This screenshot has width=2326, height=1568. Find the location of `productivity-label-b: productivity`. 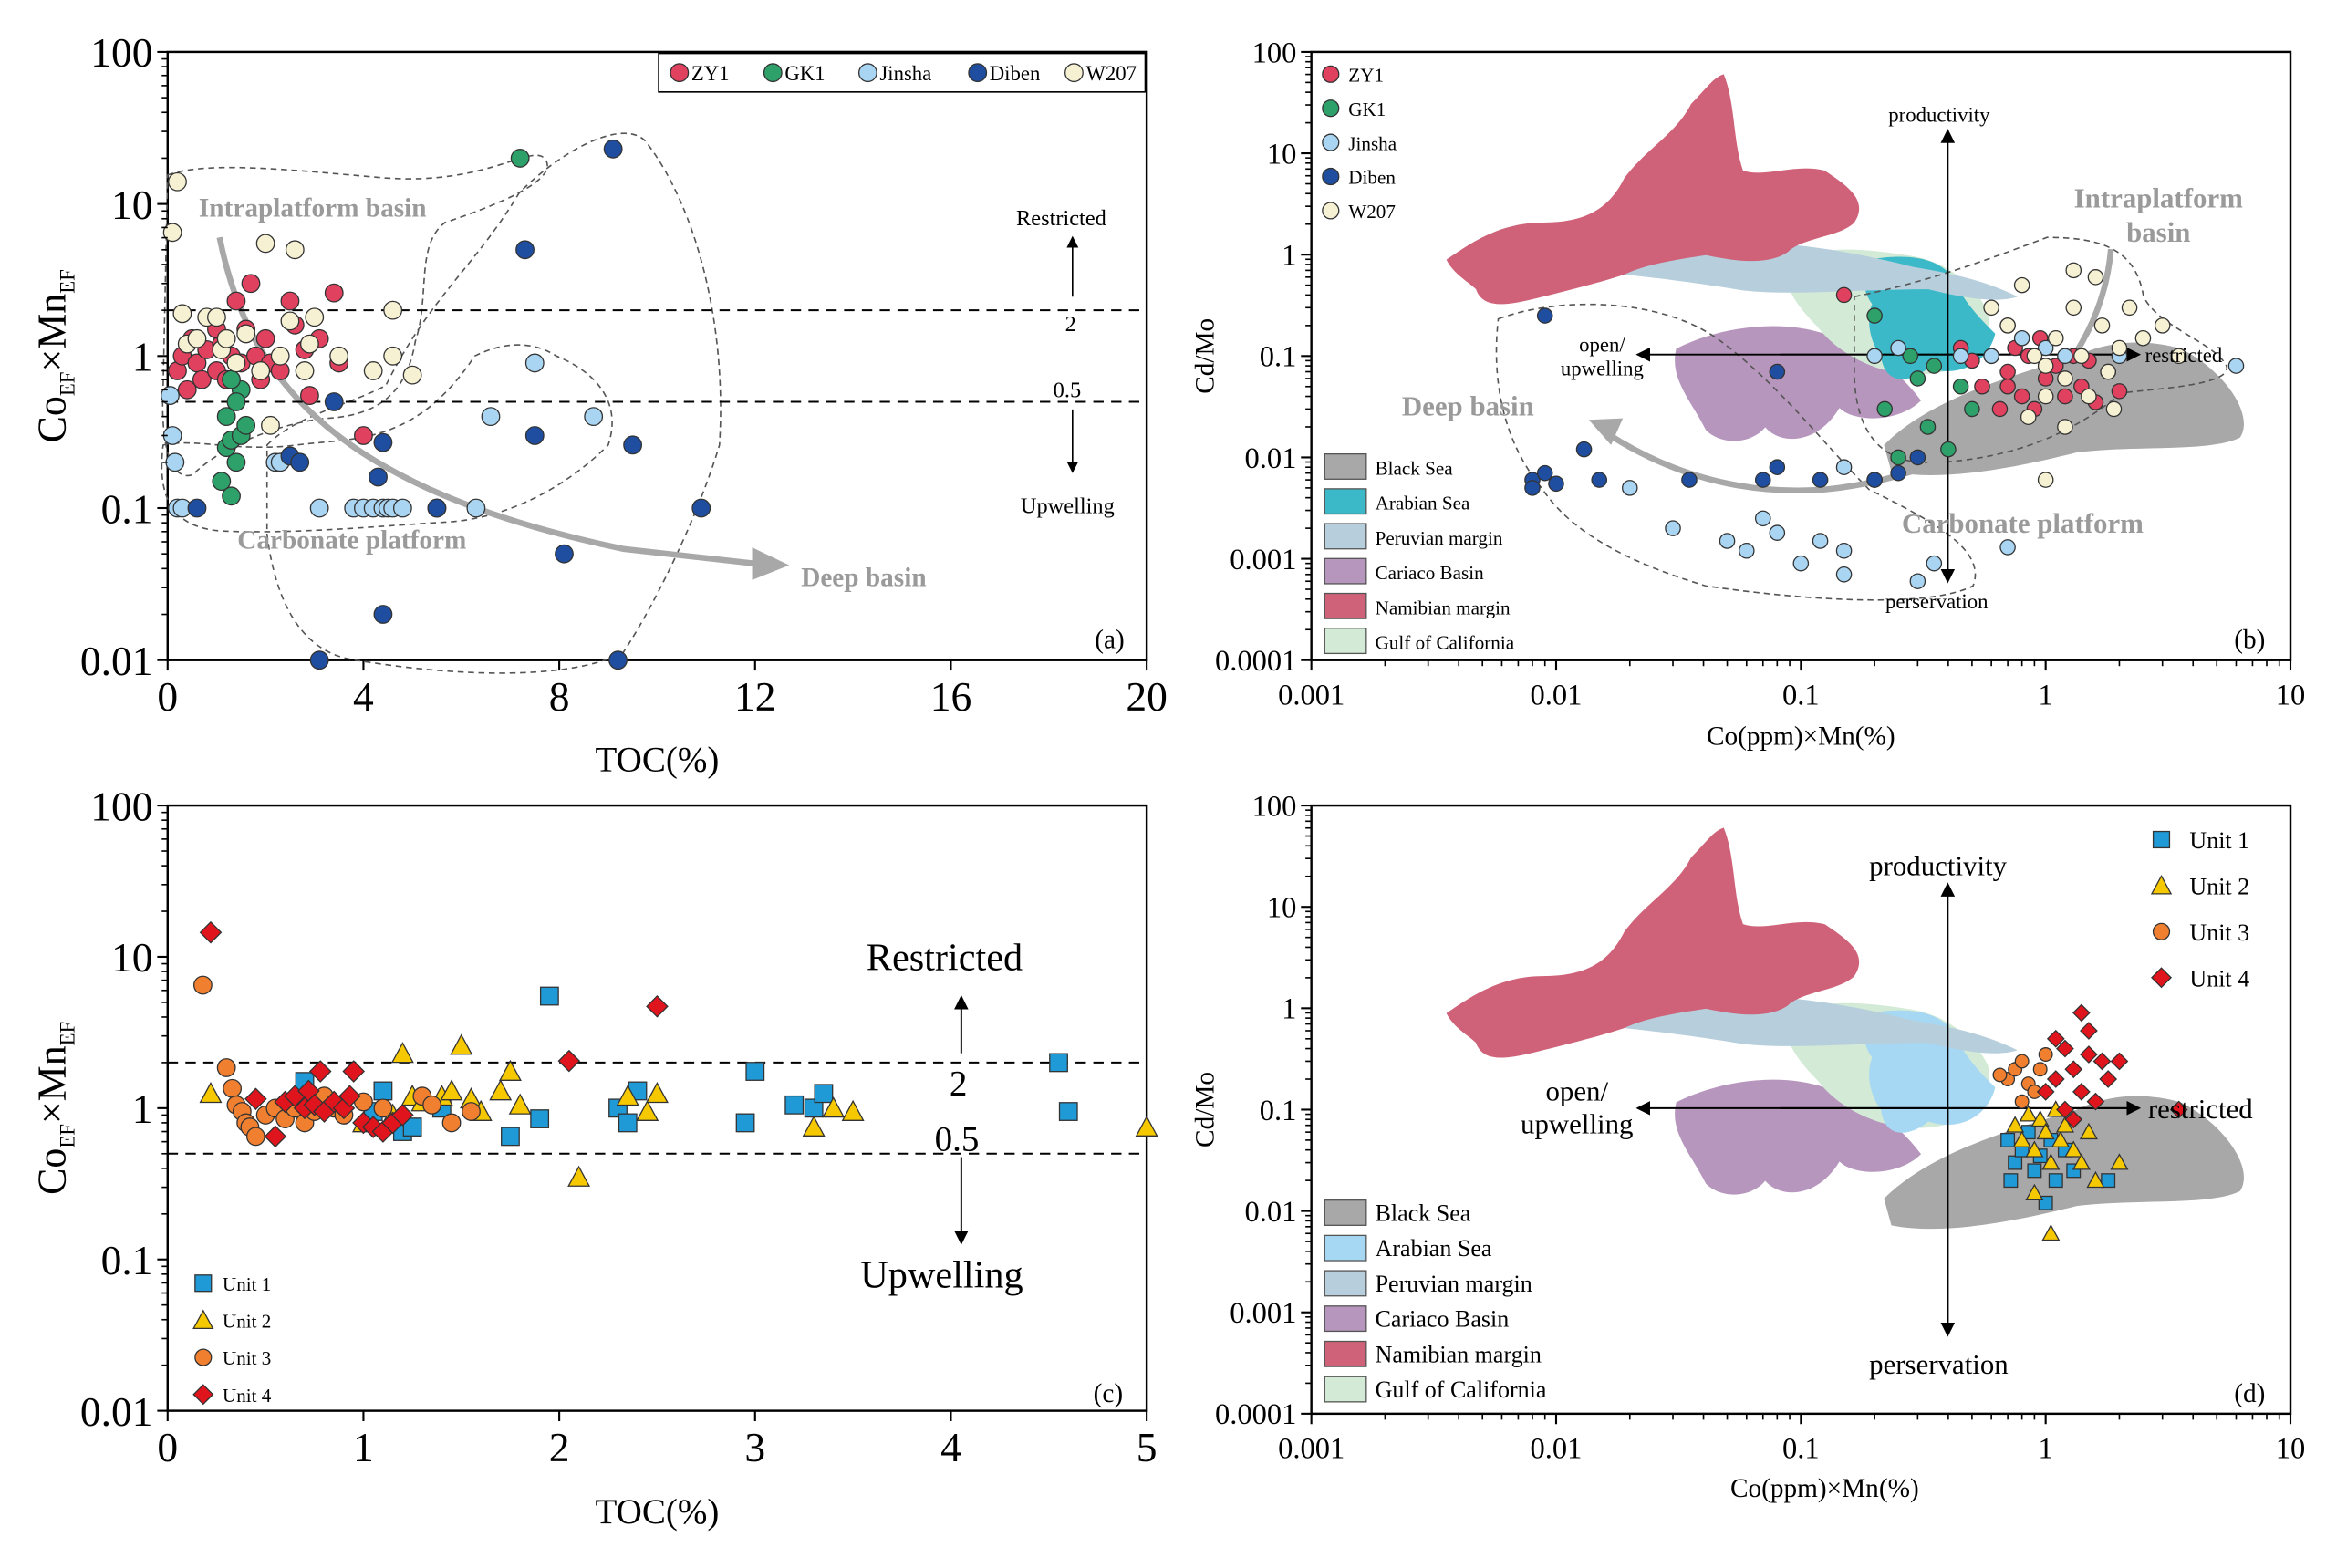

productivity-label-b: productivity is located at coordinates (1939, 114).